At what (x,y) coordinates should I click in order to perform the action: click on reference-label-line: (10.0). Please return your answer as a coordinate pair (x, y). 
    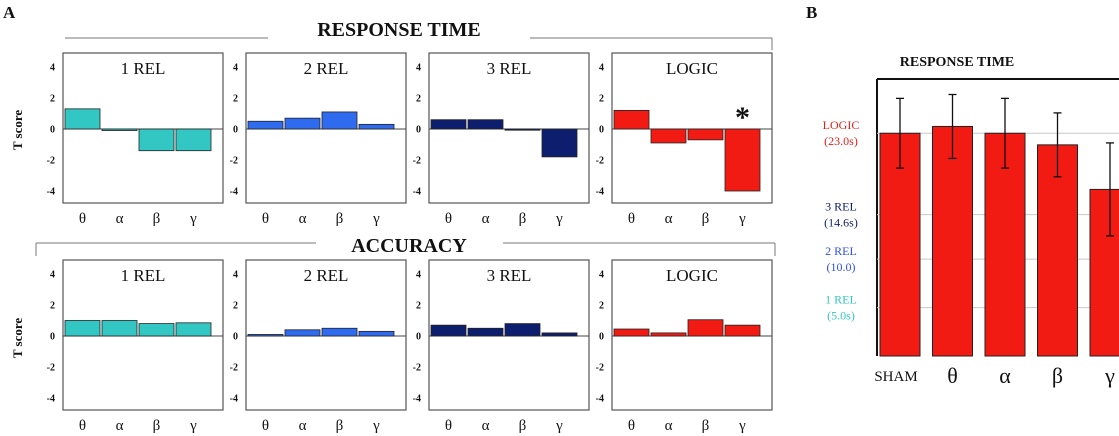
    Looking at the image, I should click on (841, 267).